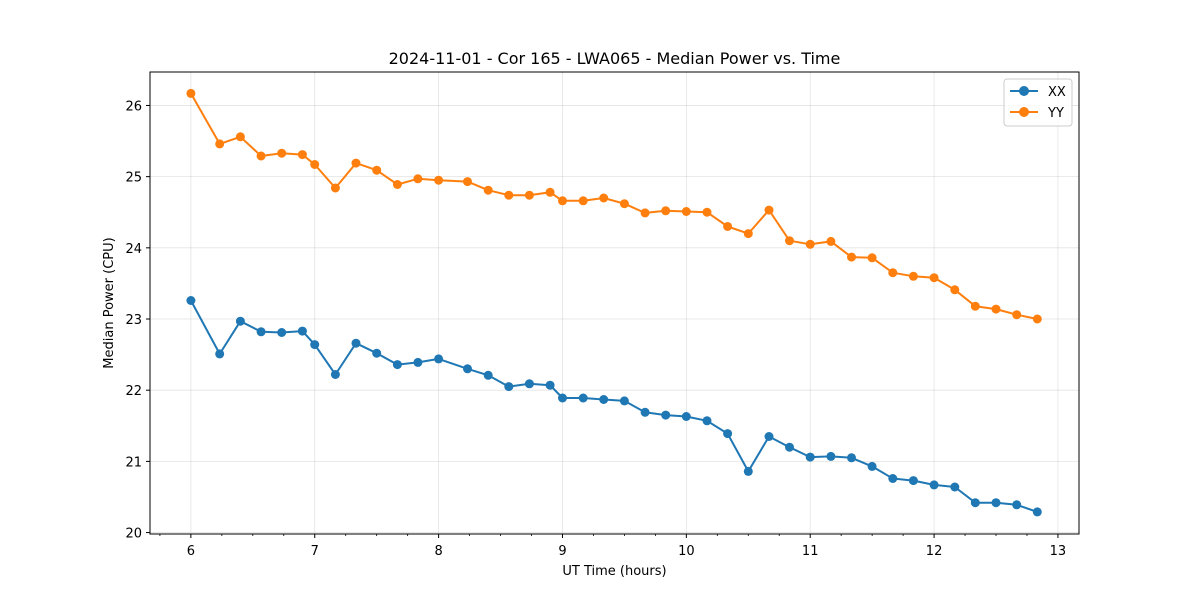 The image size is (1200, 600). What do you see at coordinates (133, 178) in the screenshot?
I see `y-tick-label: 25` at bounding box center [133, 178].